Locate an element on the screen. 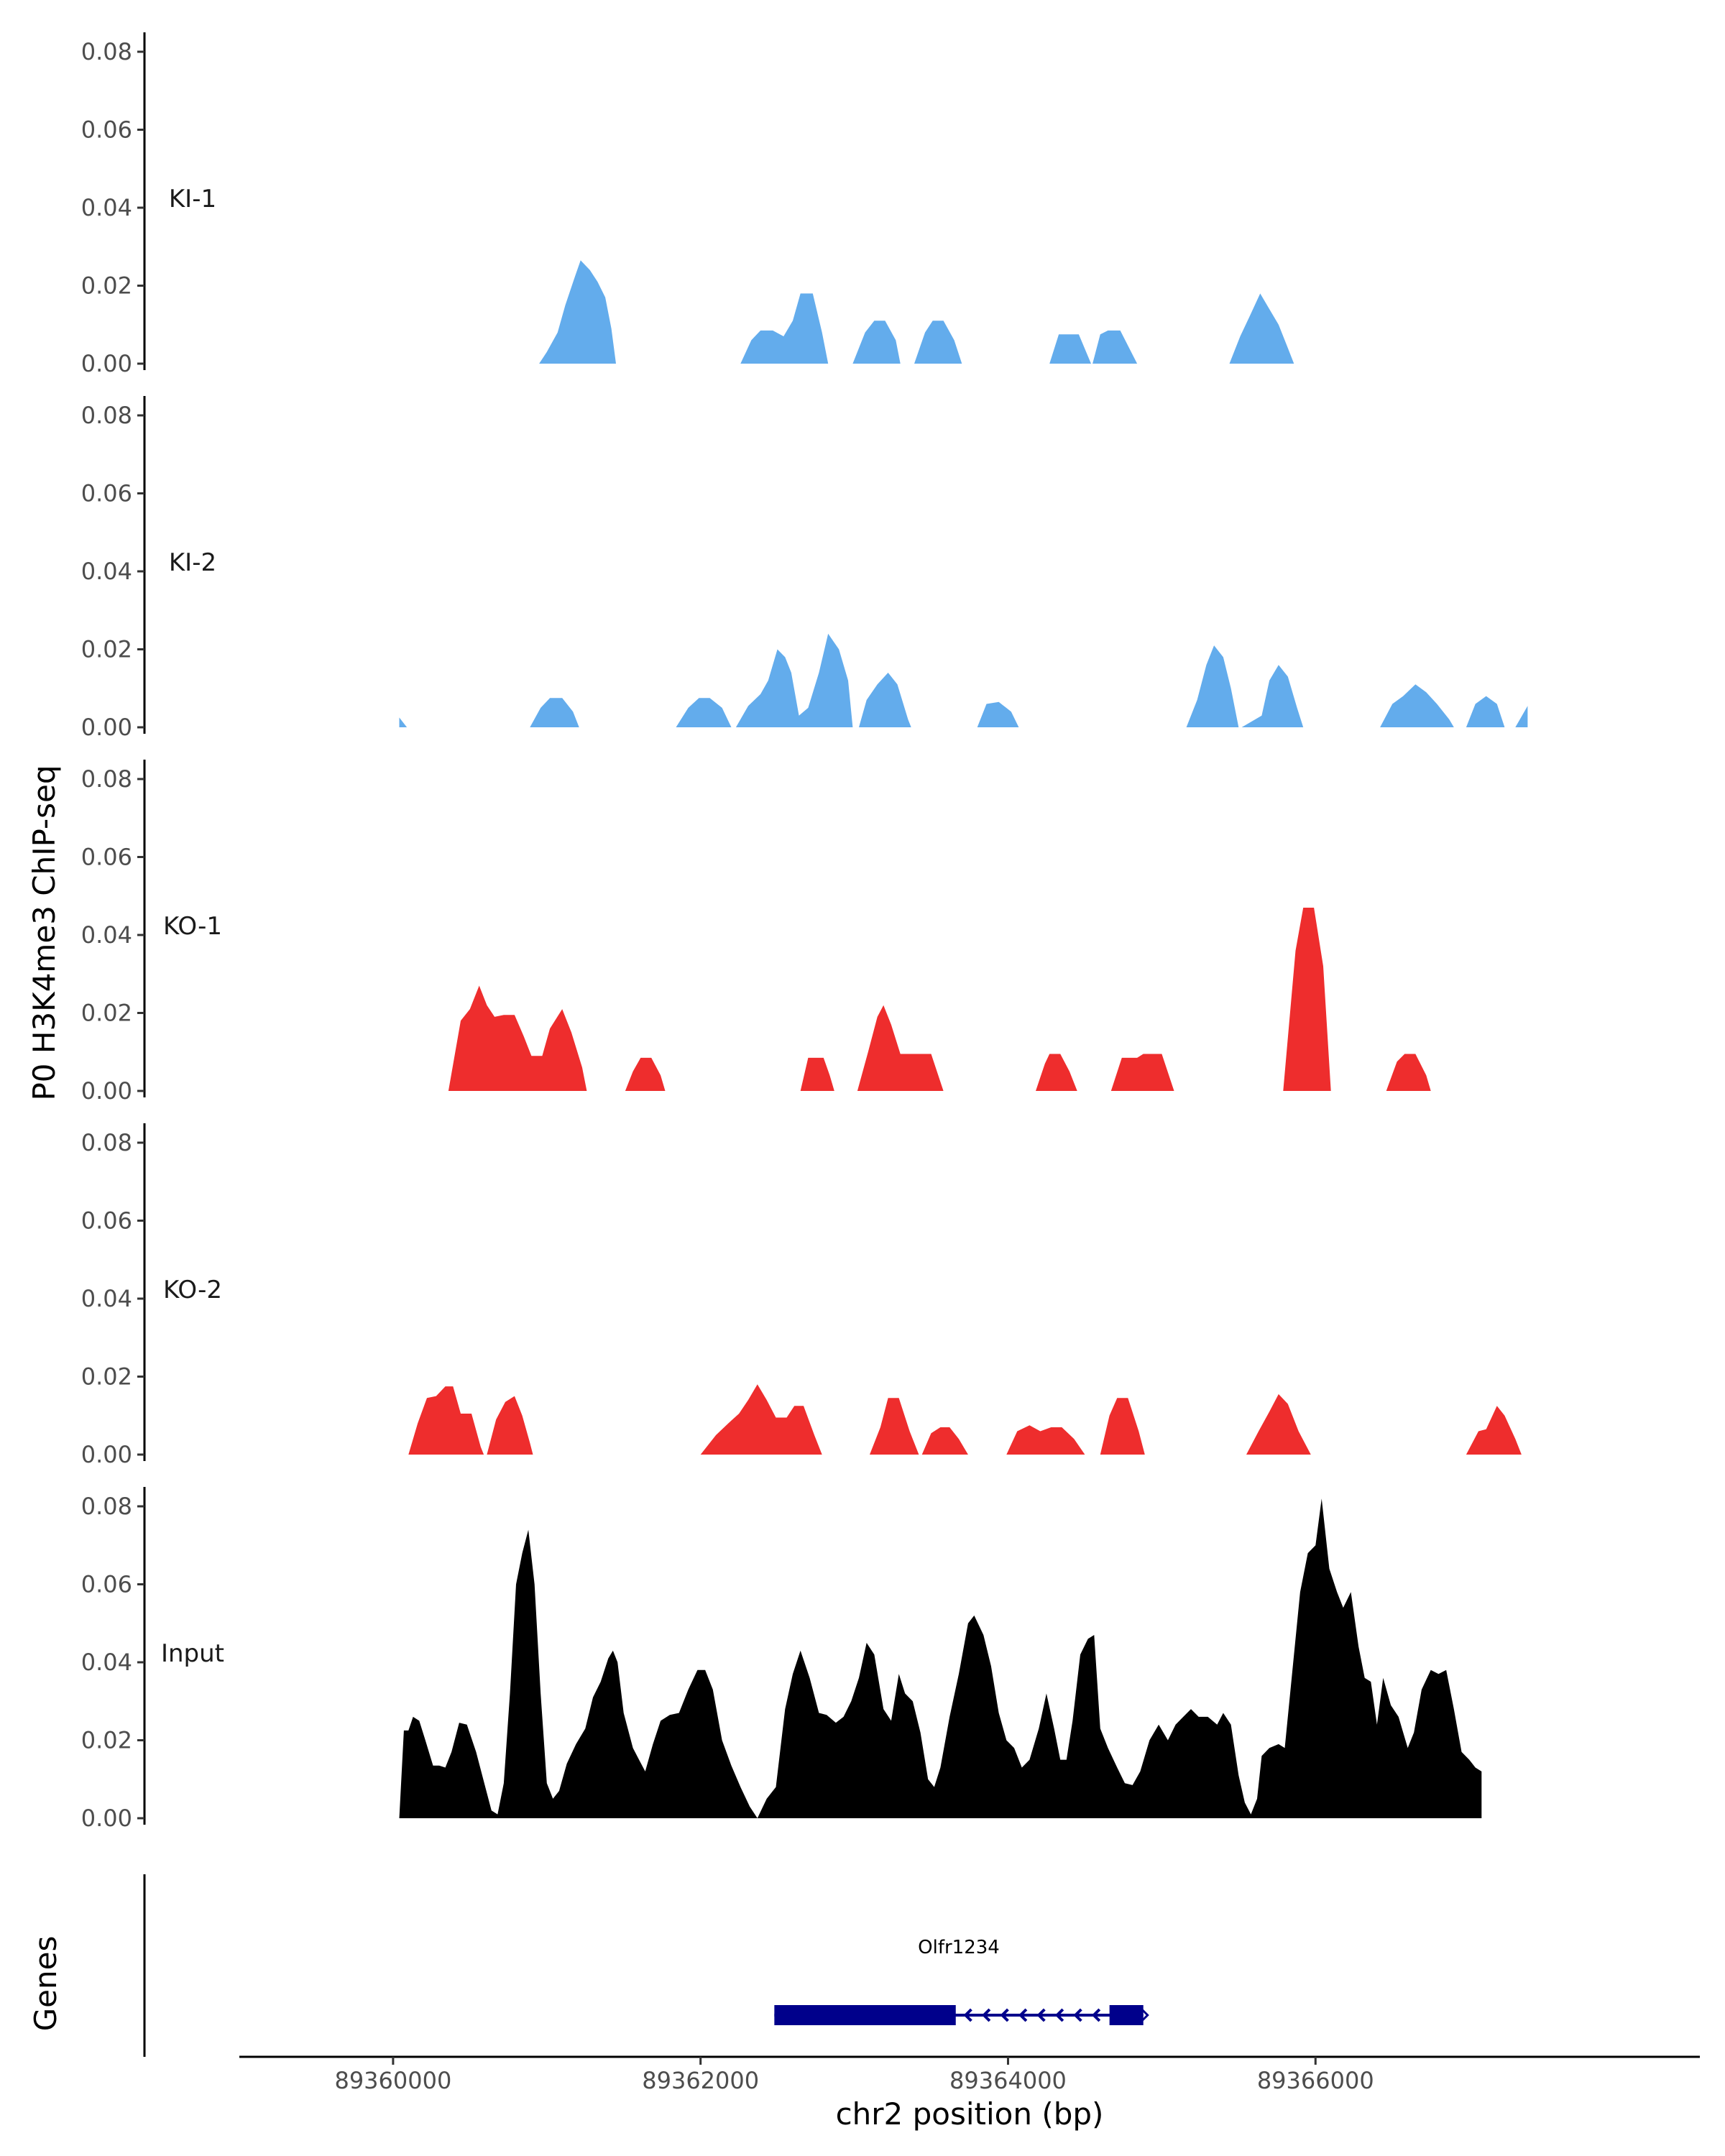 The width and height of the screenshot is (1725, 2156). x-axis-title: chr2 position (bp) is located at coordinates (970, 2114).